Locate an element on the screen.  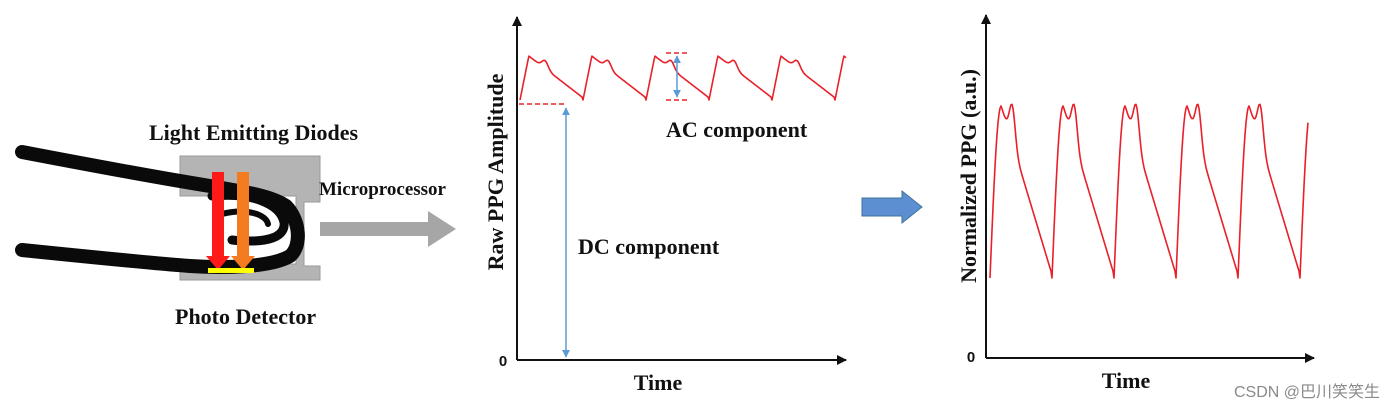
microprocessor-label: Microprocessor is located at coordinates (383, 189).